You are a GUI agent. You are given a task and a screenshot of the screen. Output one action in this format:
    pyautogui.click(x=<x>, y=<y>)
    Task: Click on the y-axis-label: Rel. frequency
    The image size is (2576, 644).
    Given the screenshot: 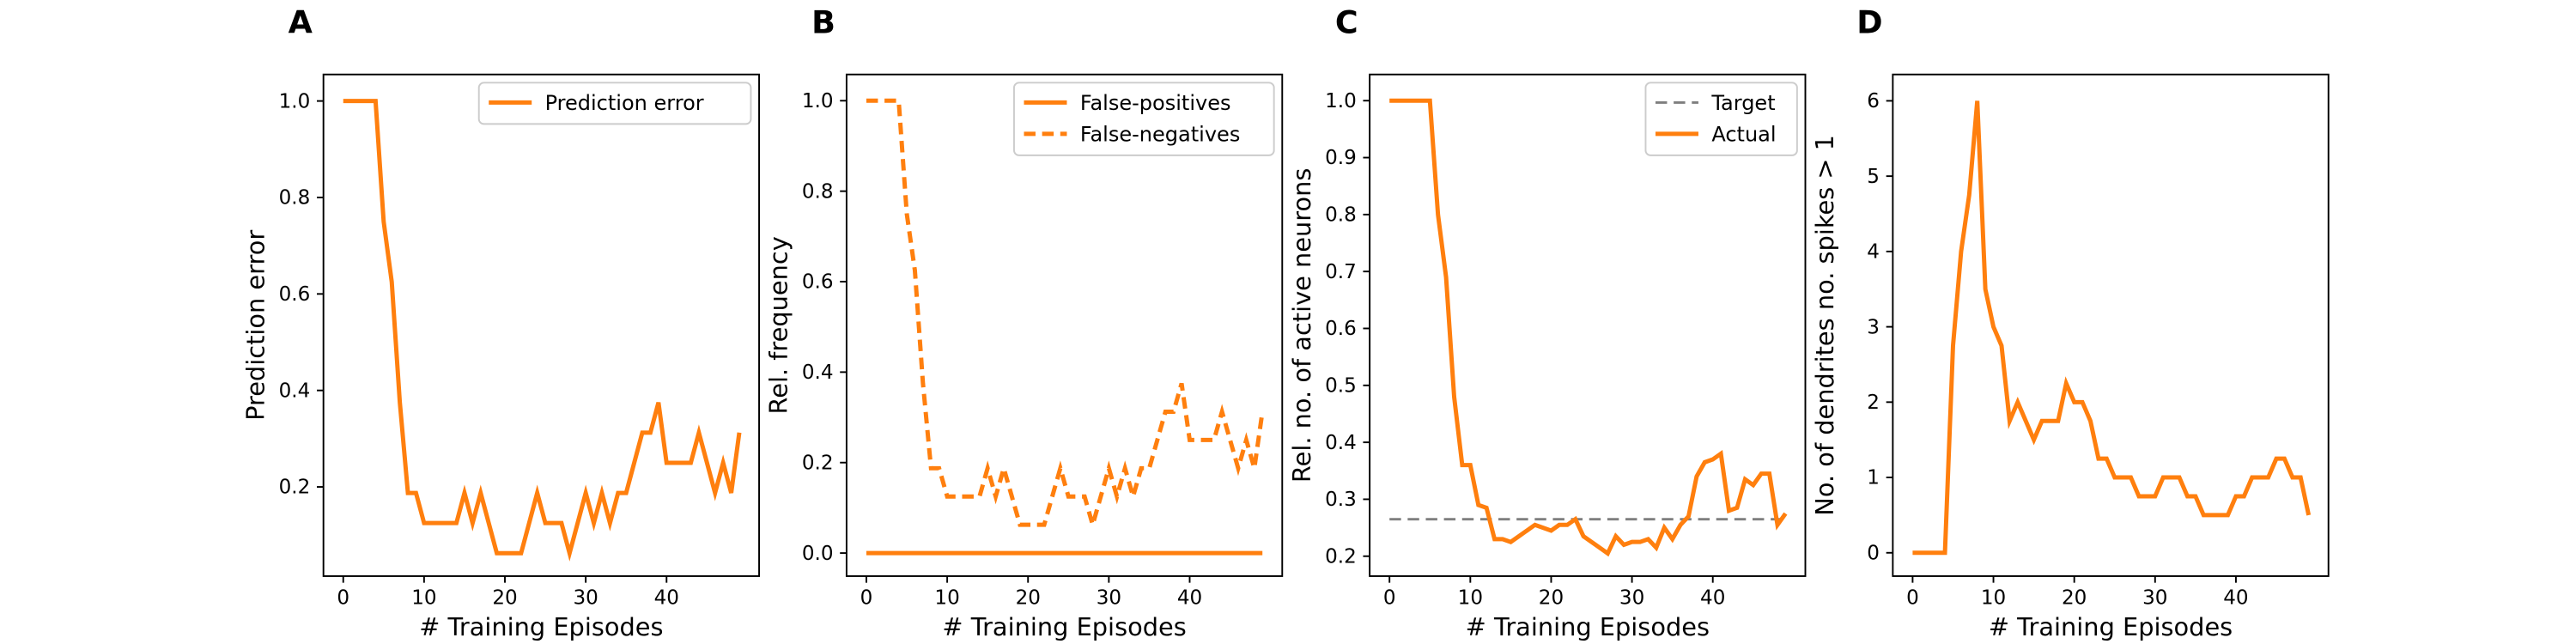 What is the action you would take?
    pyautogui.click(x=779, y=325)
    